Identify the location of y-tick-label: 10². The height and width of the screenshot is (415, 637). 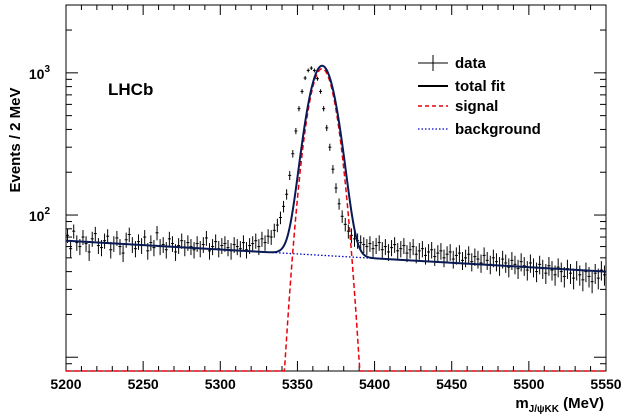
(40, 215).